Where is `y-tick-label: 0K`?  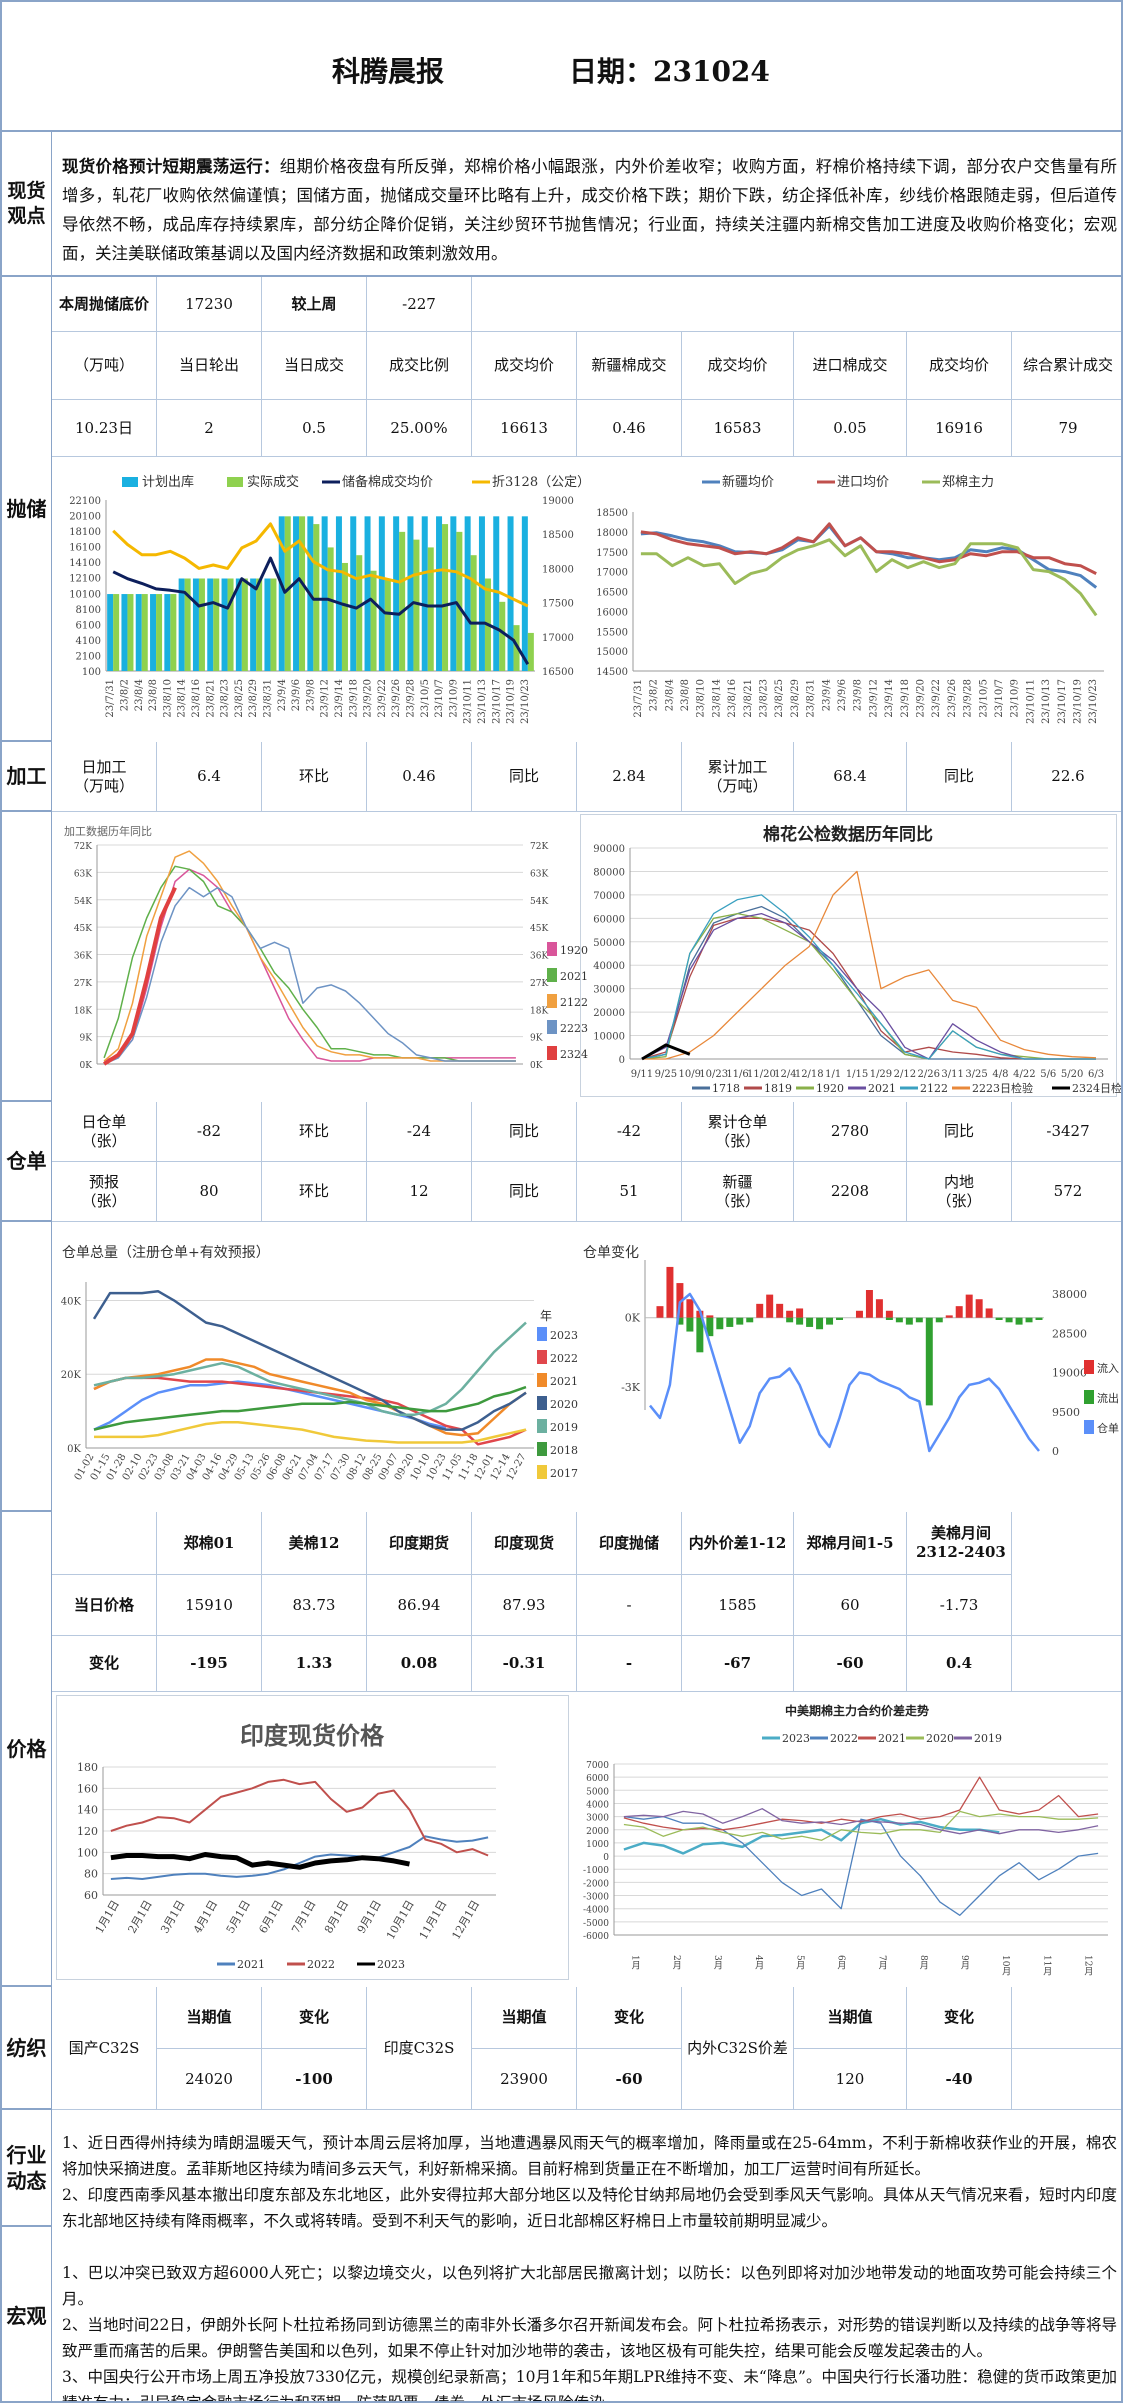 y-tick-label: 0K is located at coordinates (633, 1318).